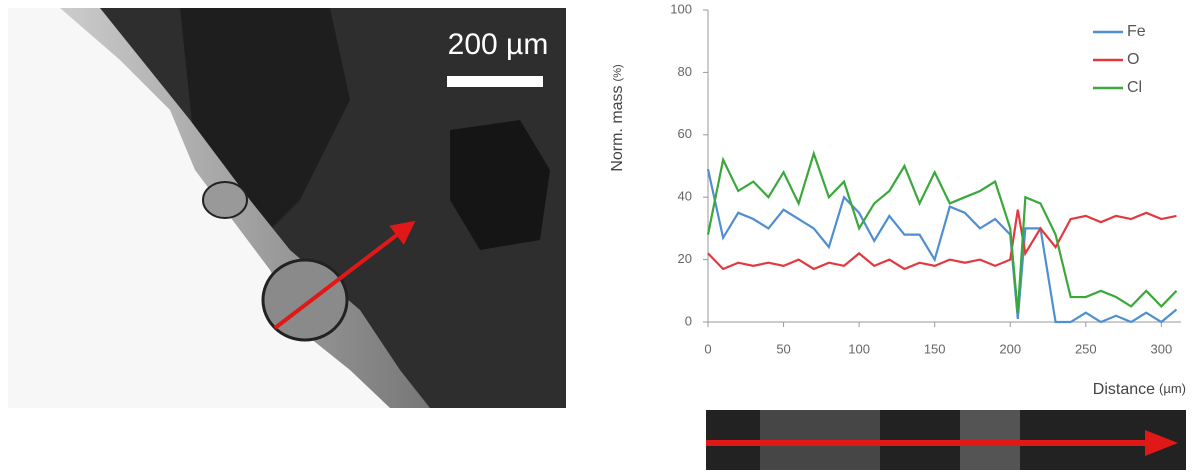  What do you see at coordinates (681, 8) in the screenshot?
I see `y-tick-label: 100` at bounding box center [681, 8].